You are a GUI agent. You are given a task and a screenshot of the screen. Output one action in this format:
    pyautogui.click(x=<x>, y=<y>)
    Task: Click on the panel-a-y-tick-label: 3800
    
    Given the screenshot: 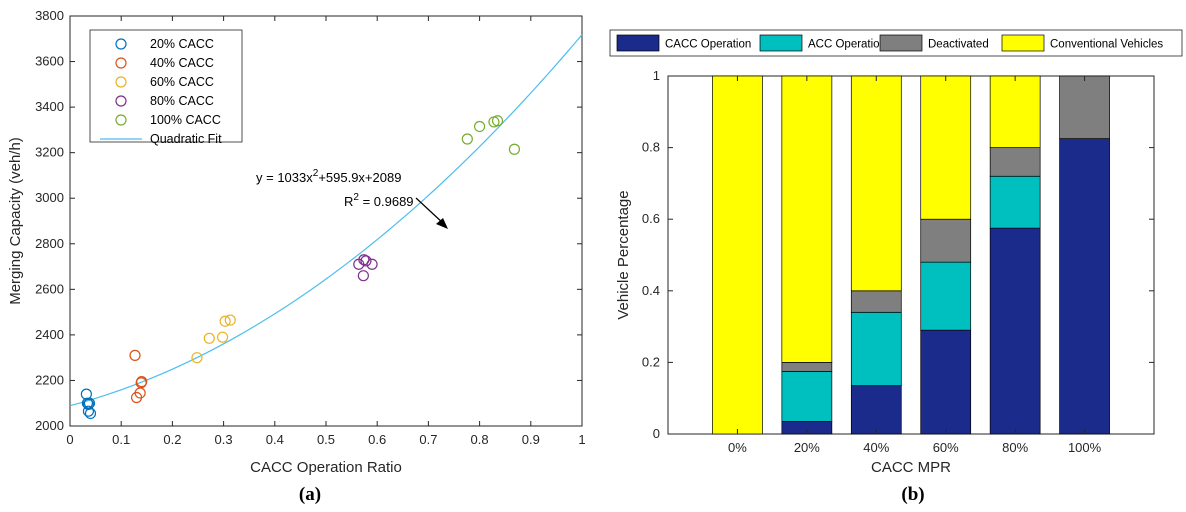 What is the action you would take?
    pyautogui.click(x=49, y=15)
    